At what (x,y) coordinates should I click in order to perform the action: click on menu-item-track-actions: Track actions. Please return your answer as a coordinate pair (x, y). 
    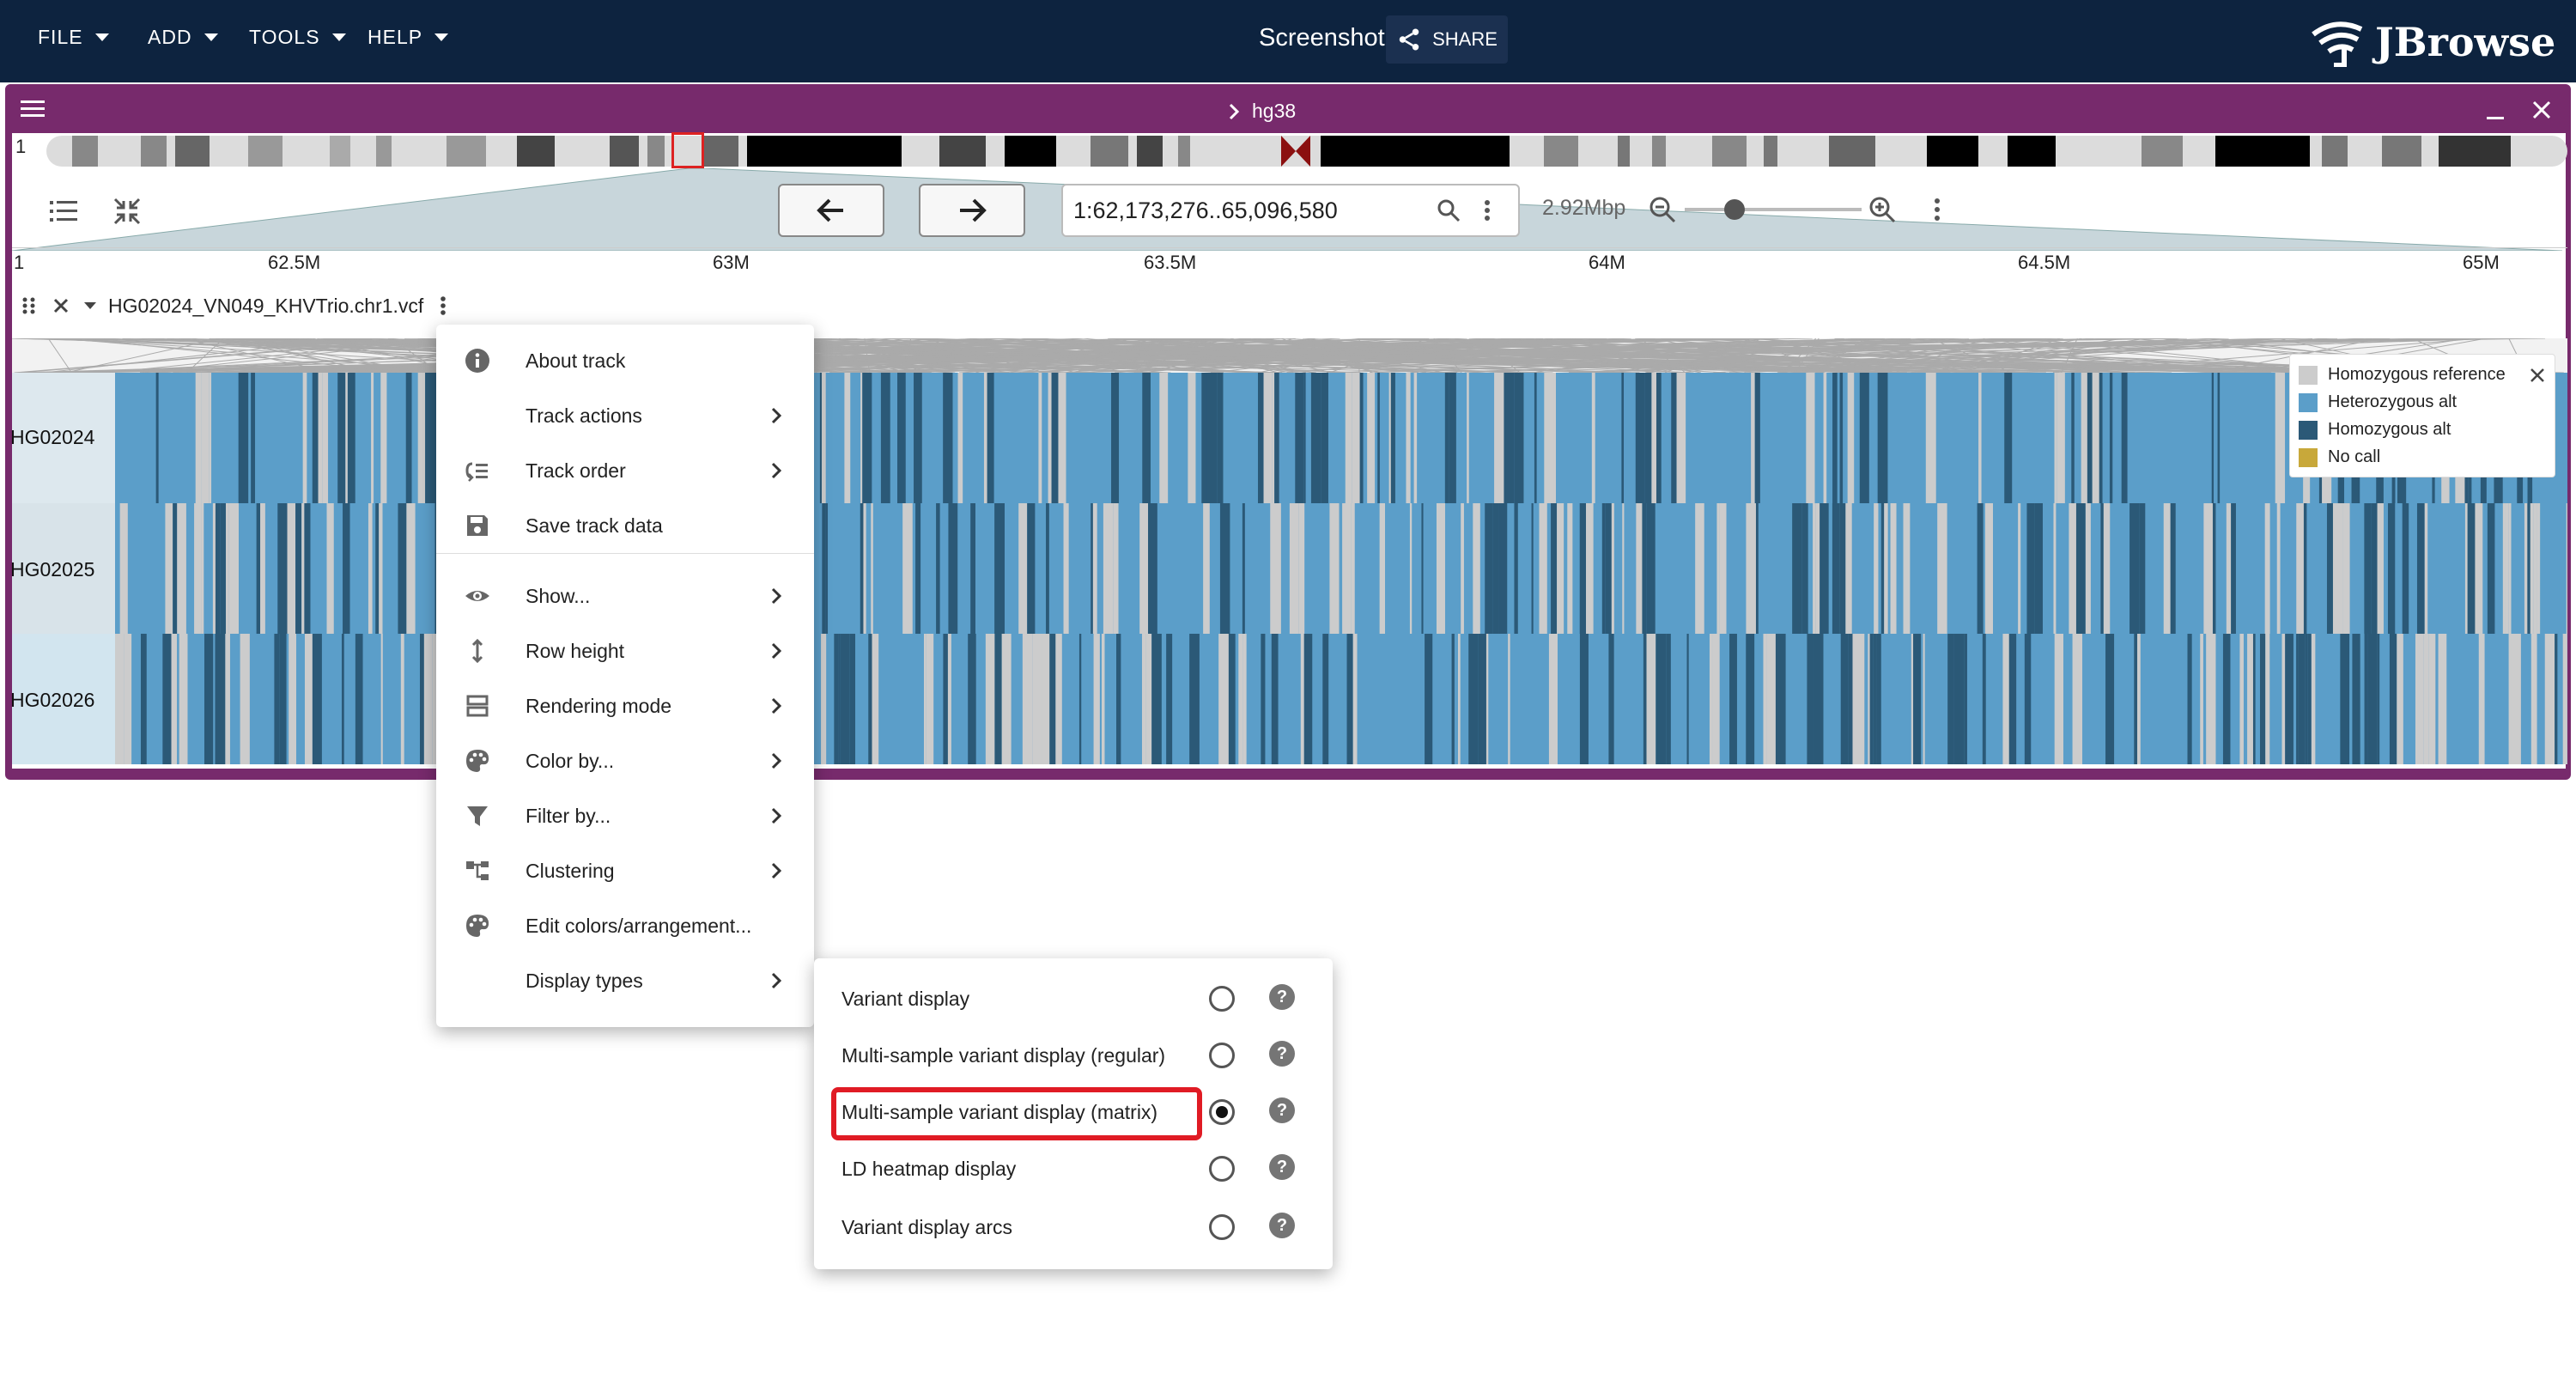
    Looking at the image, I should click on (625, 415).